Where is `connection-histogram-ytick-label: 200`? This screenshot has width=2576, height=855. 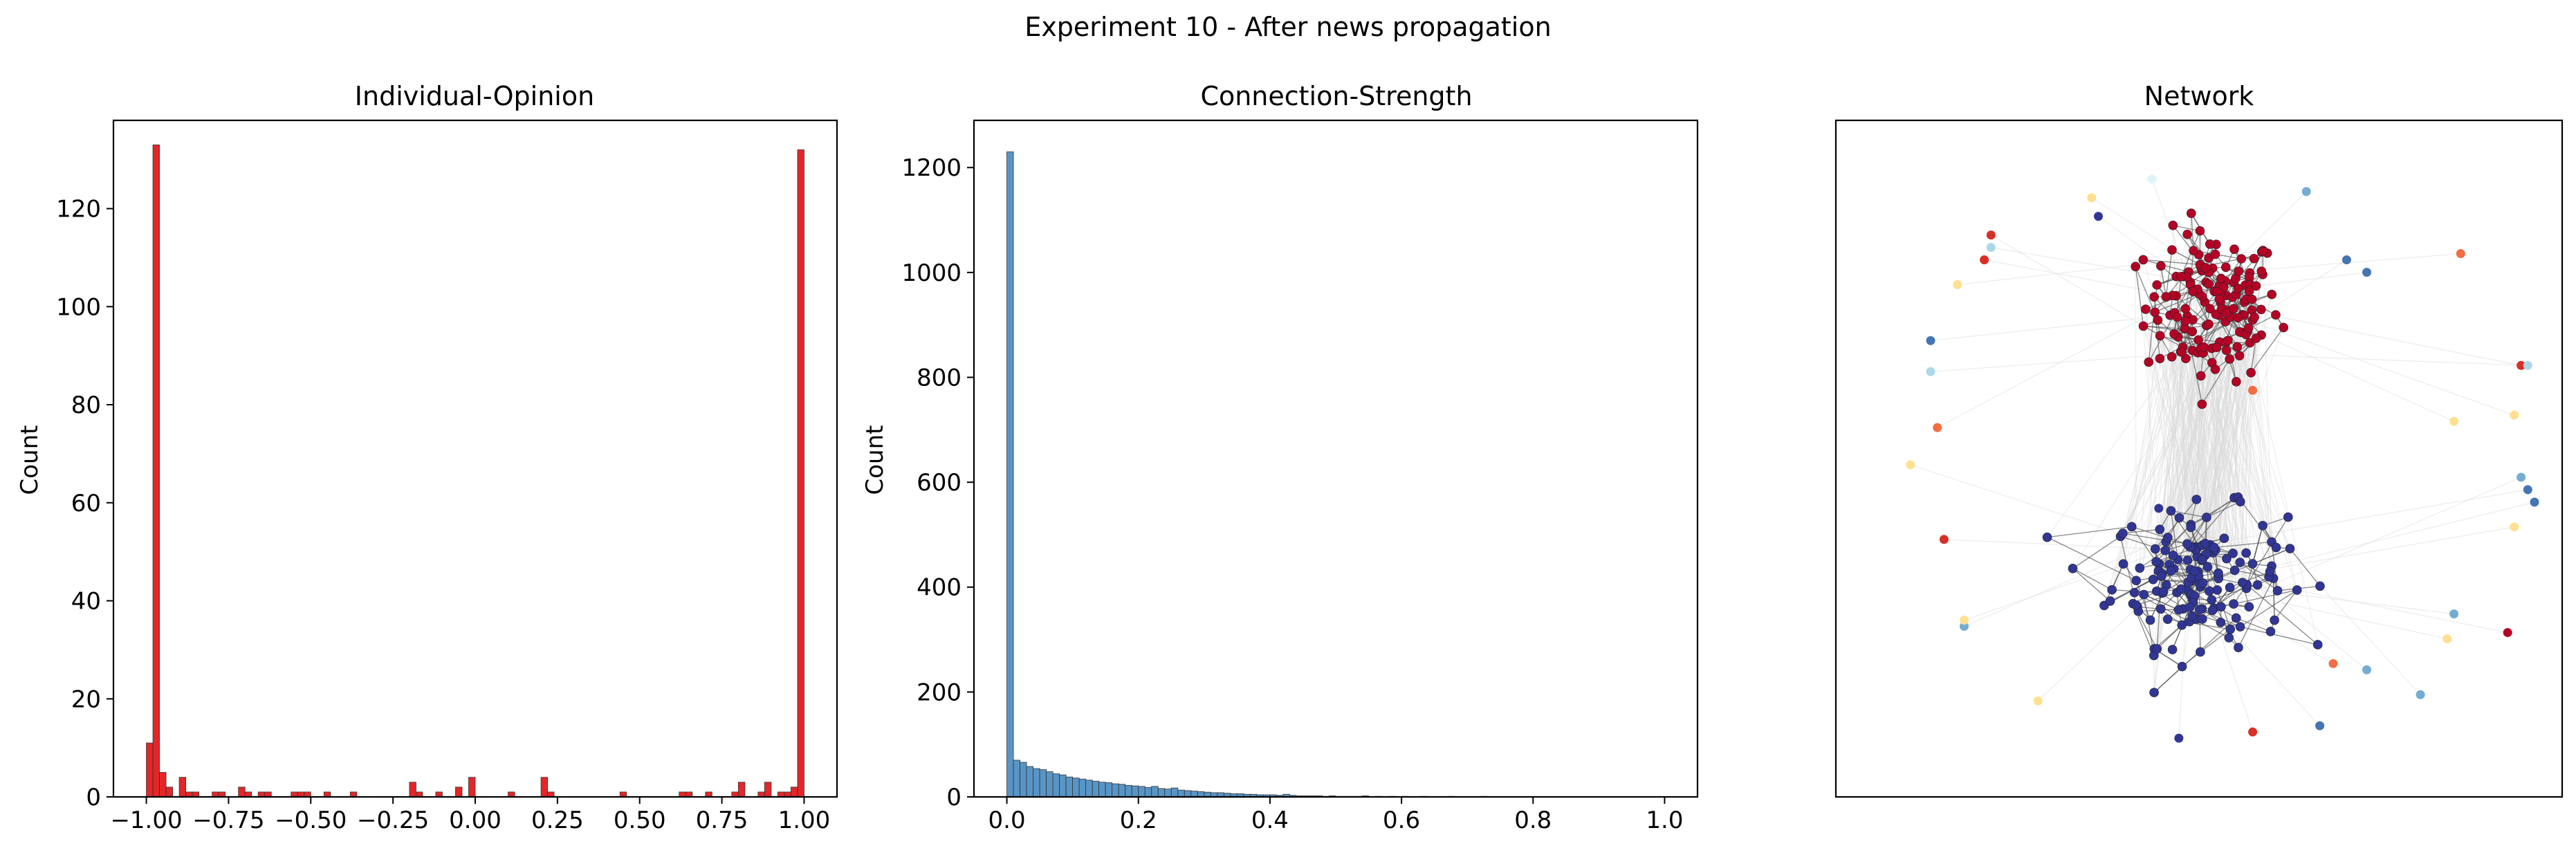
connection-histogram-ytick-label: 200 is located at coordinates (939, 693).